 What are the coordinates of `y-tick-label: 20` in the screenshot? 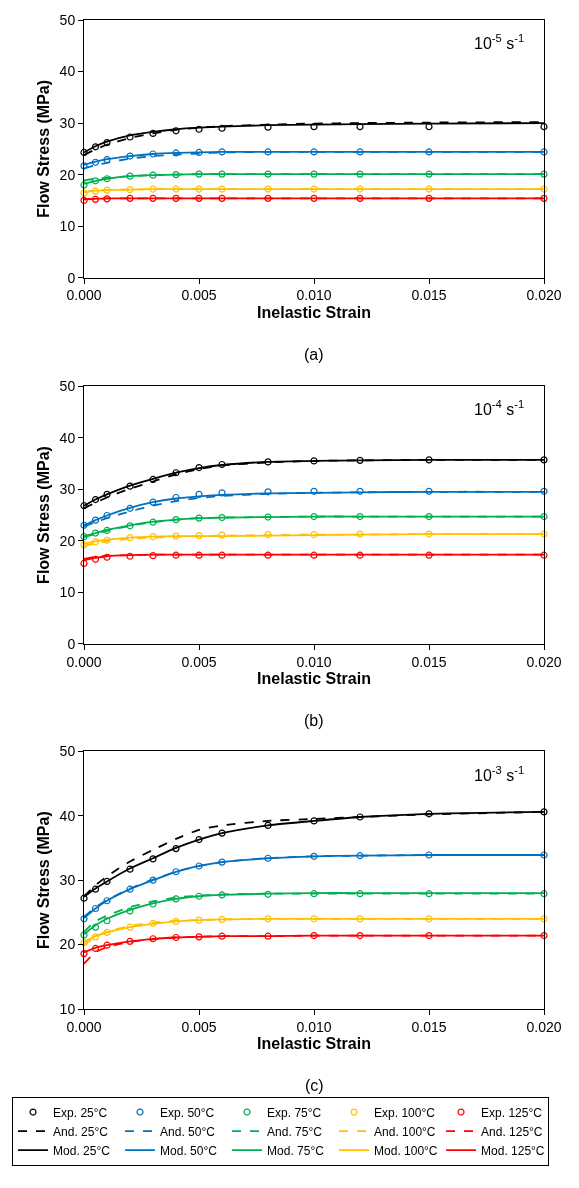 It's located at (67, 174).